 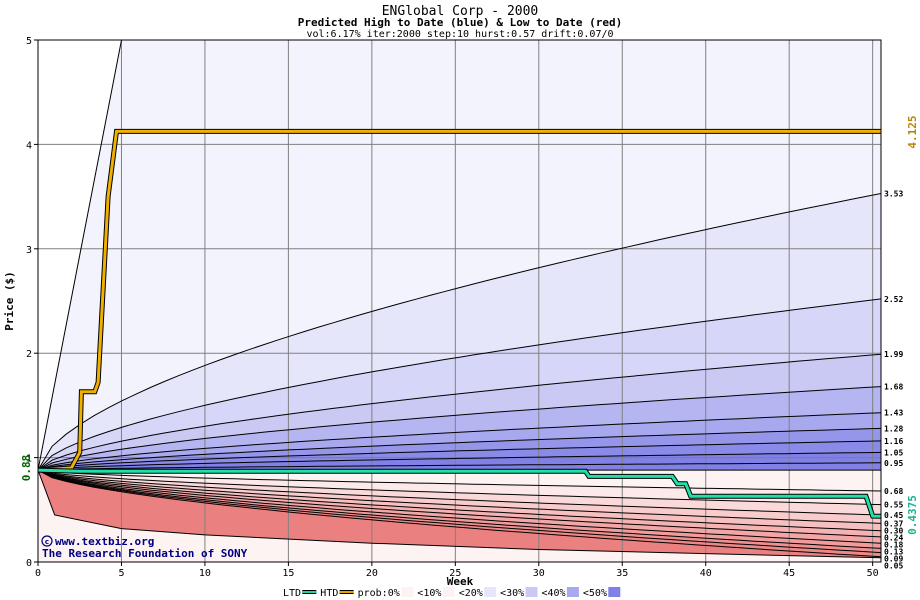 What do you see at coordinates (379, 593) in the screenshot?
I see `legend-label: prob:0%` at bounding box center [379, 593].